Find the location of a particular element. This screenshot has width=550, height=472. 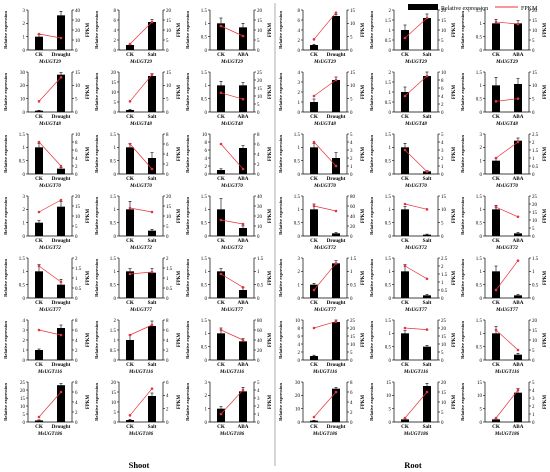

y2-tick-label: 4 is located at coordinates (76, 403).